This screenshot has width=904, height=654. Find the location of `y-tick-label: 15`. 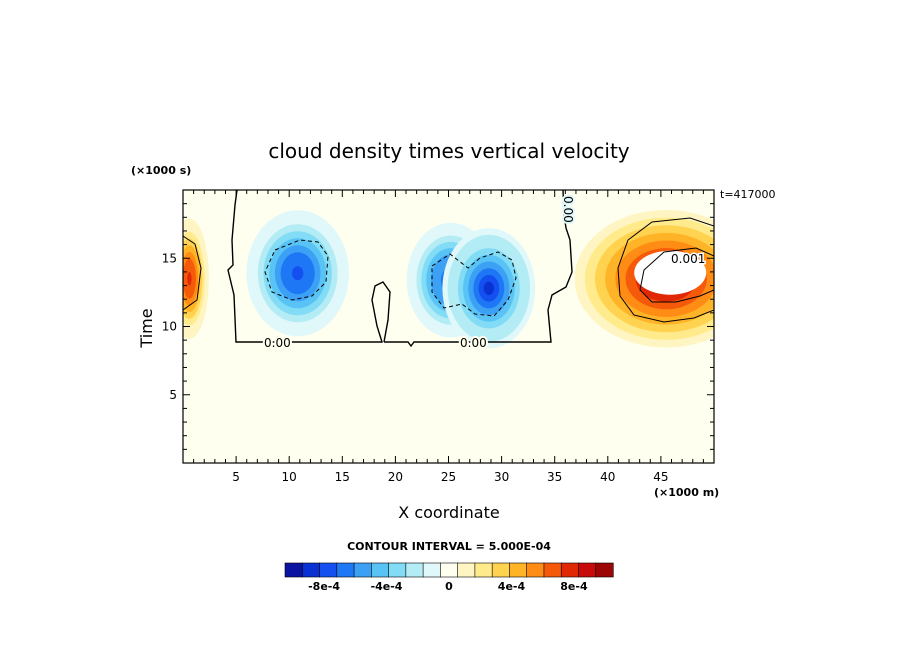

y-tick-label: 15 is located at coordinates (169, 258).